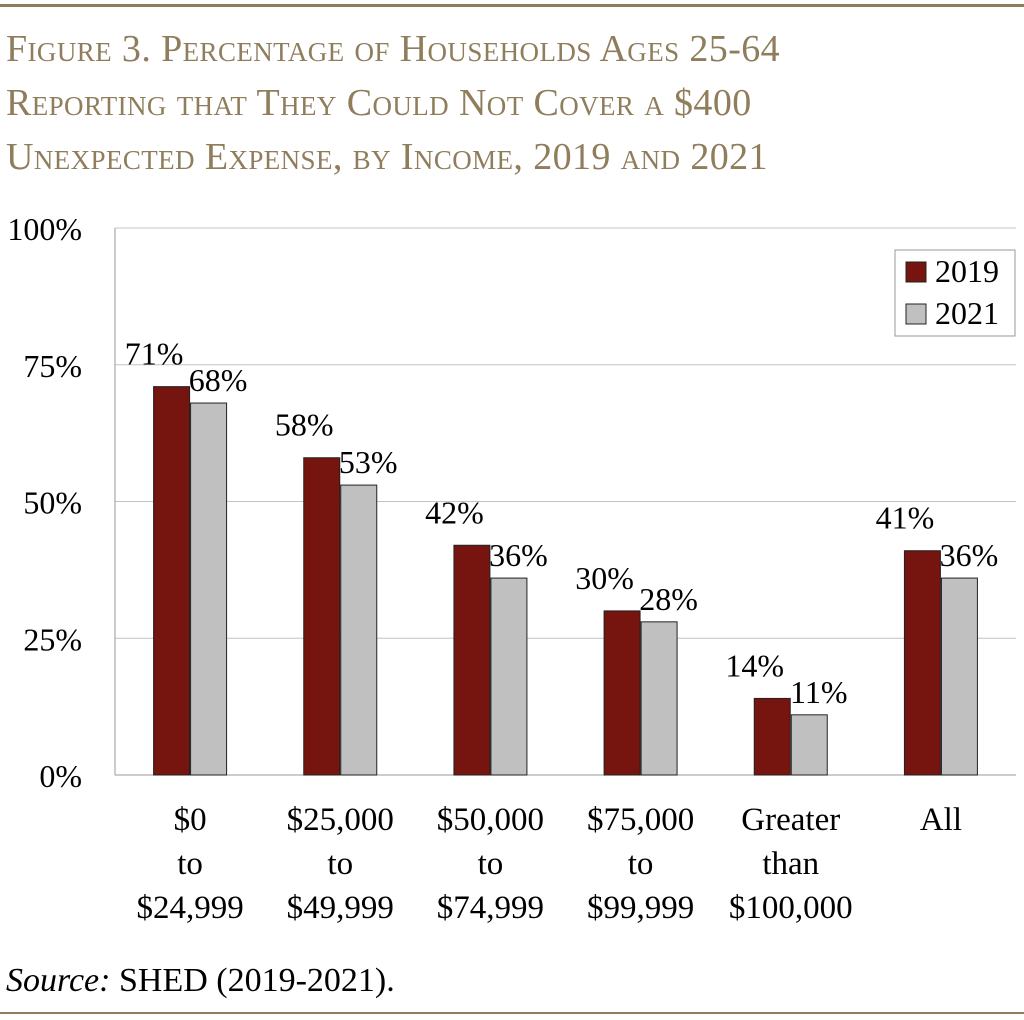  What do you see at coordinates (58, 980) in the screenshot?
I see `source-label: Source:` at bounding box center [58, 980].